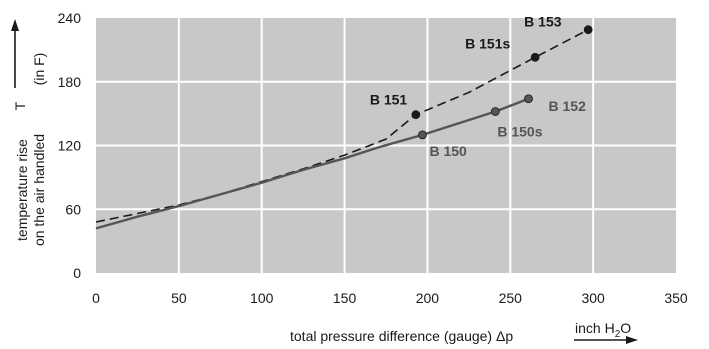  What do you see at coordinates (389, 100) in the screenshot?
I see `data-point-label: B 151` at bounding box center [389, 100].